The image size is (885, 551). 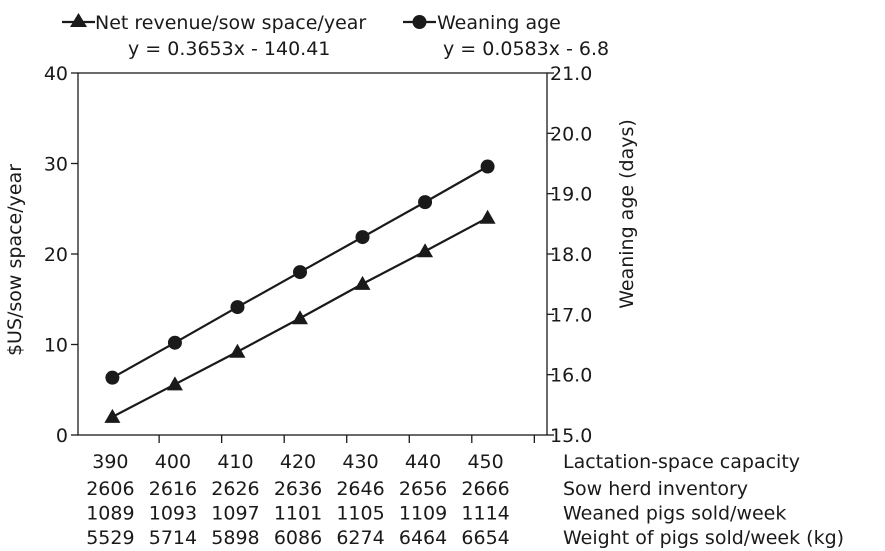 I want to click on y-right-tick-label: 20.0, so click(x=571, y=134).